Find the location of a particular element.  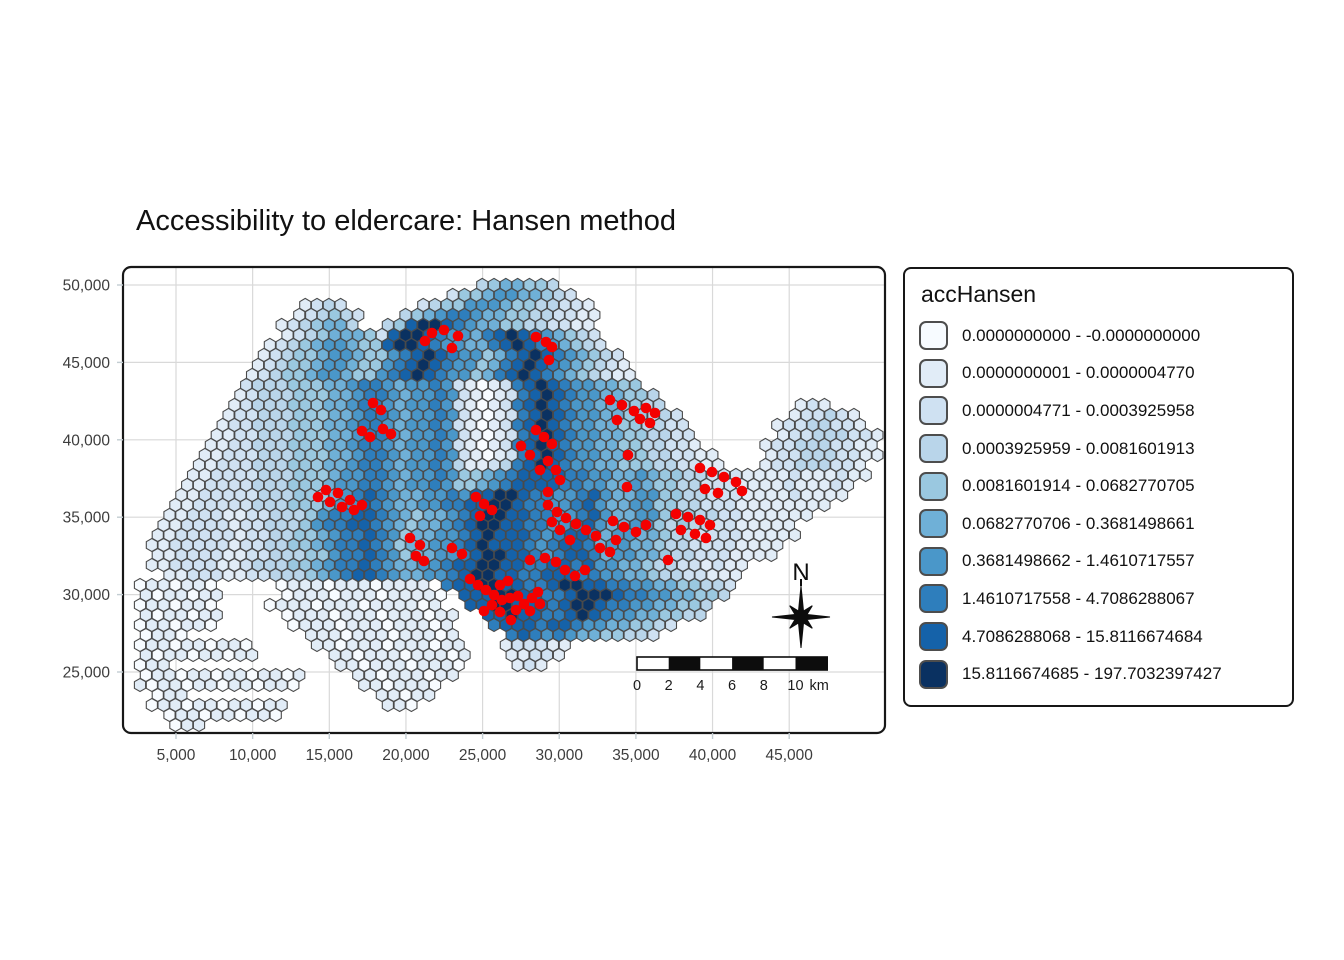

north-arrow: N is located at coordinates (801, 604).